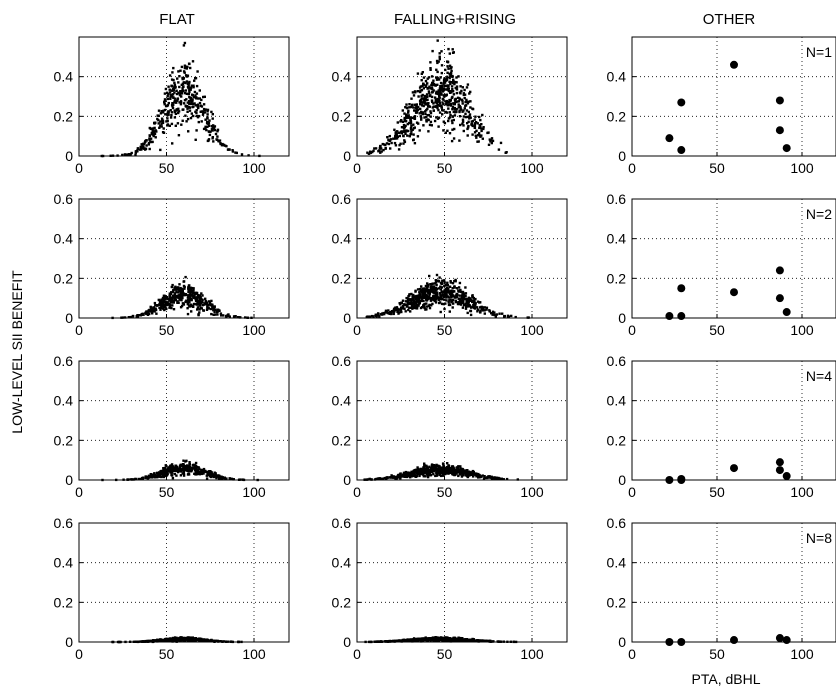  I want to click on x-tick-label: 0, so click(632, 492).